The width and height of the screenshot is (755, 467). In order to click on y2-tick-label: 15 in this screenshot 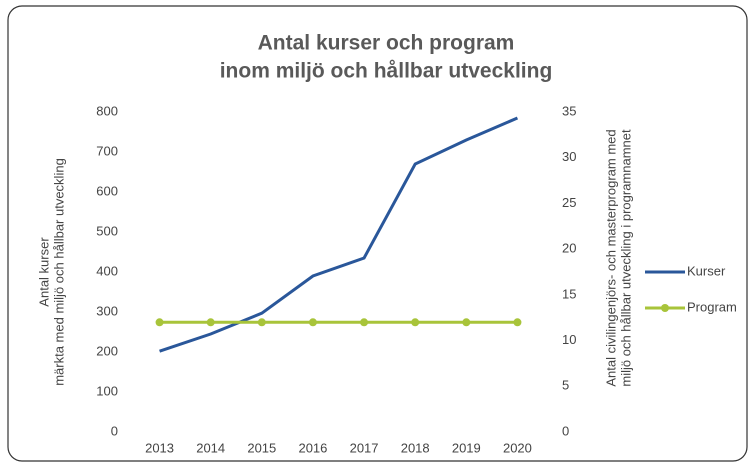, I will do `click(569, 293)`.